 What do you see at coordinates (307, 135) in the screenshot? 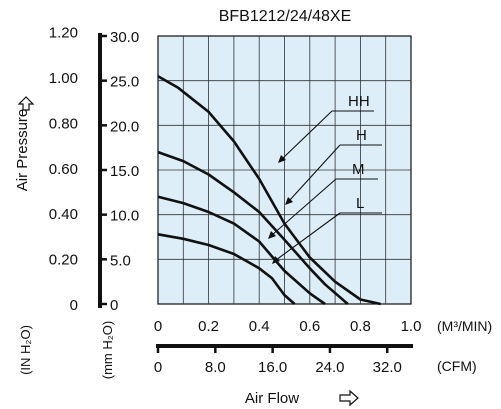
I see `leader-hh` at bounding box center [307, 135].